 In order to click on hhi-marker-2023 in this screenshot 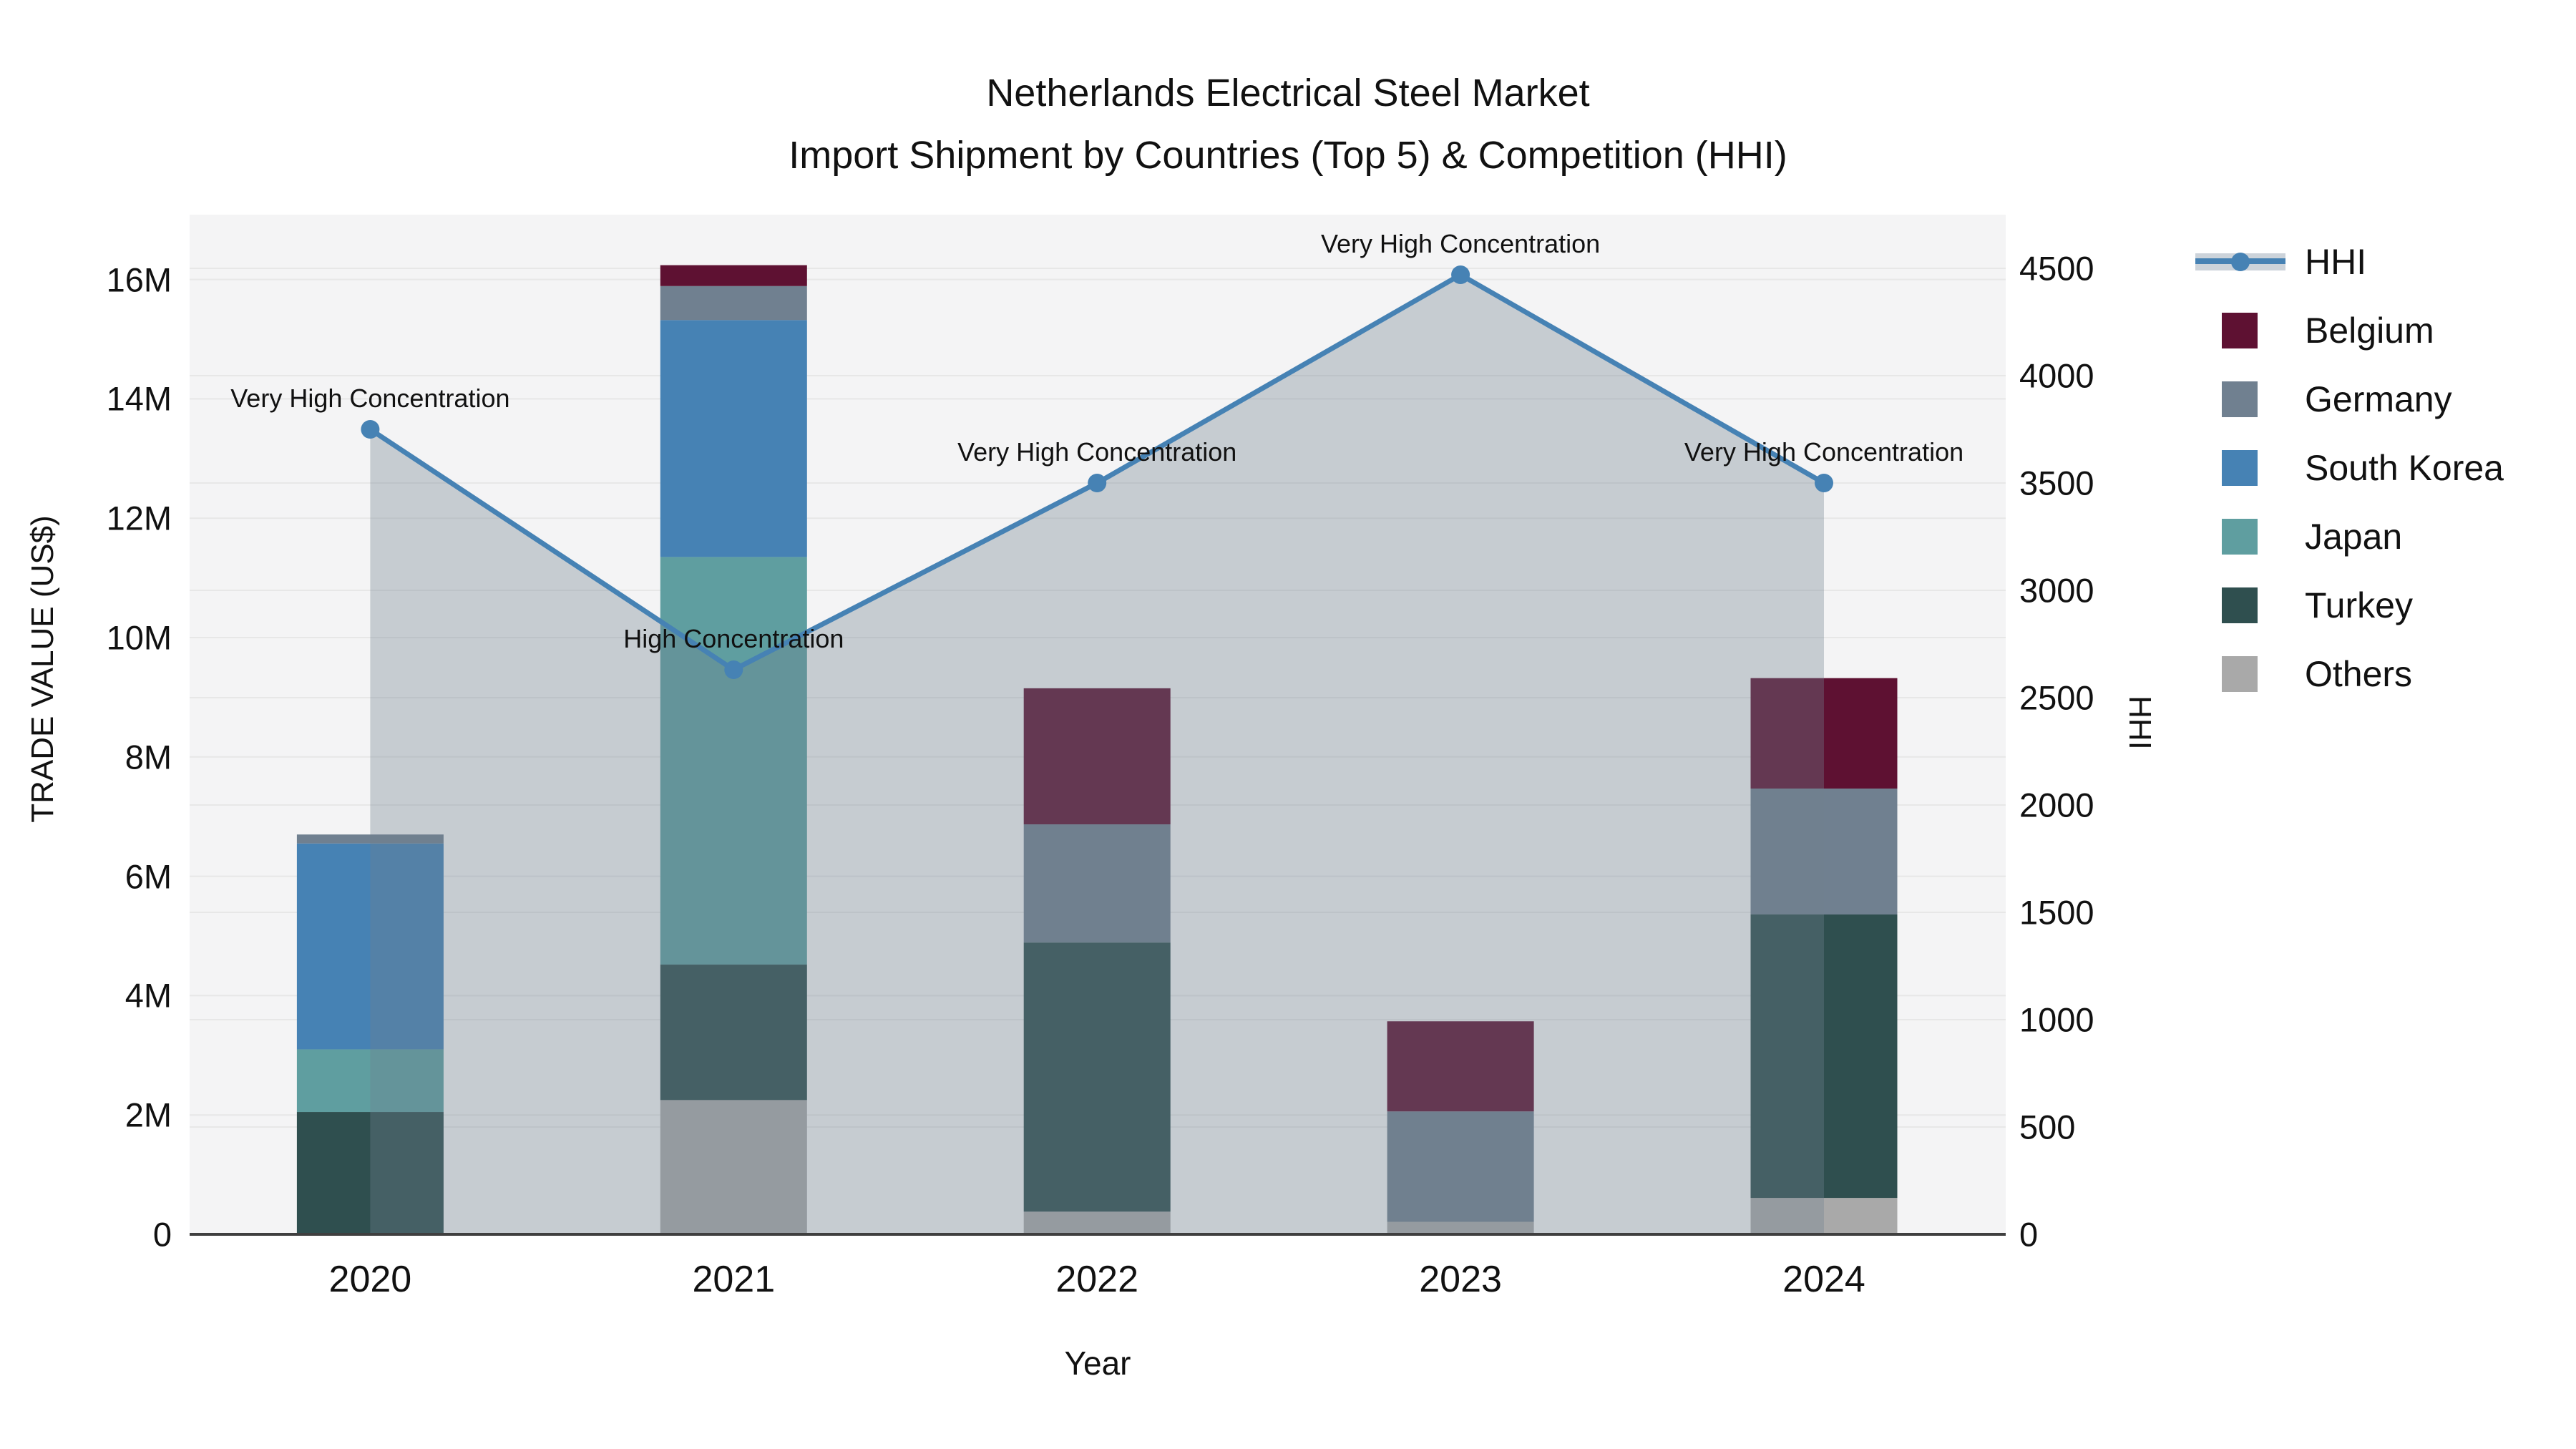, I will do `click(1460, 274)`.